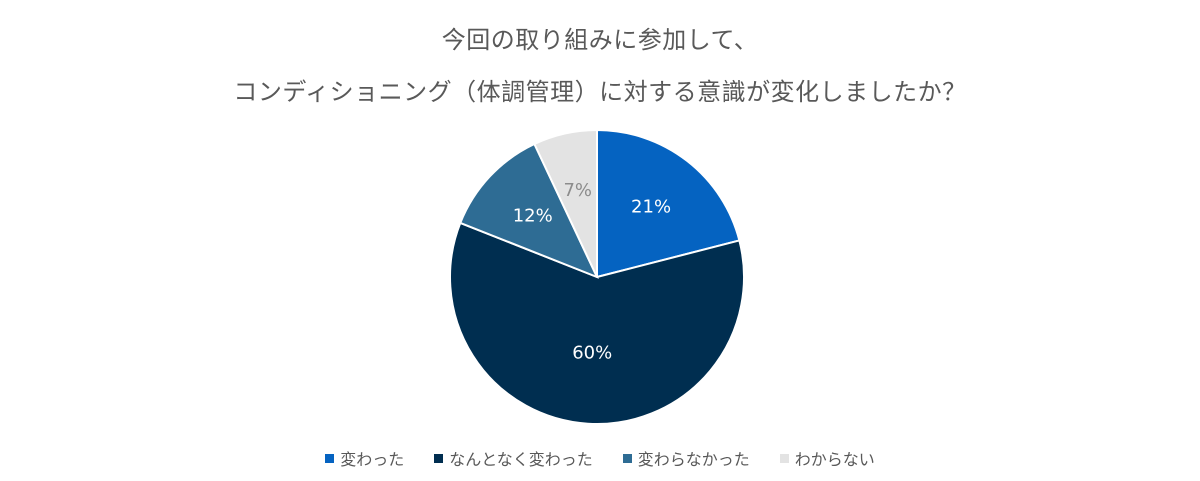 Image resolution: width=1200 pixels, height=481 pixels. I want to click on legend-label-2: なんとなく変わった, so click(521, 459).